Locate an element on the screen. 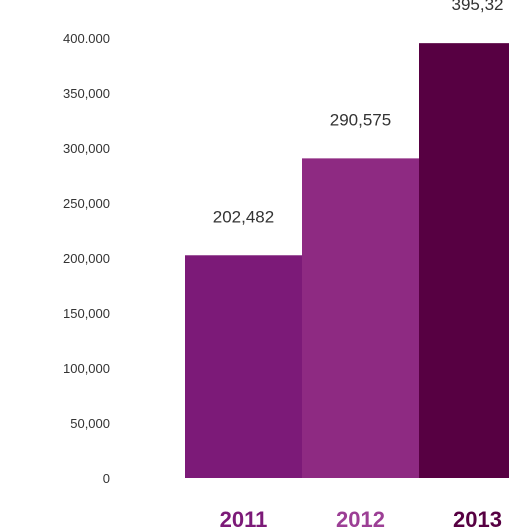  data-label-2012: 290,575 is located at coordinates (360, 119).